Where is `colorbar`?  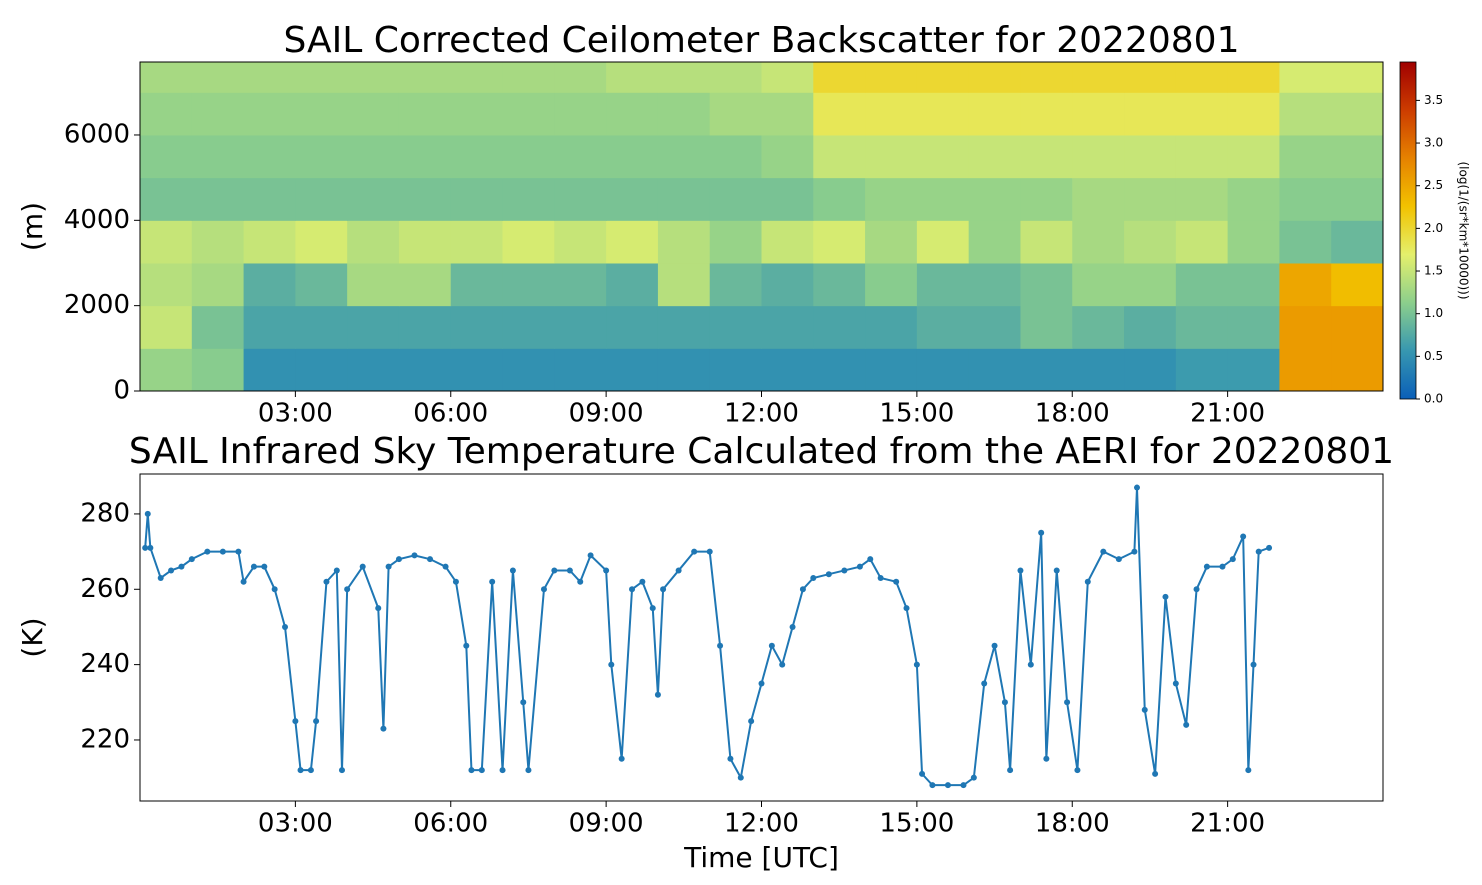
colorbar is located at coordinates (1408, 230).